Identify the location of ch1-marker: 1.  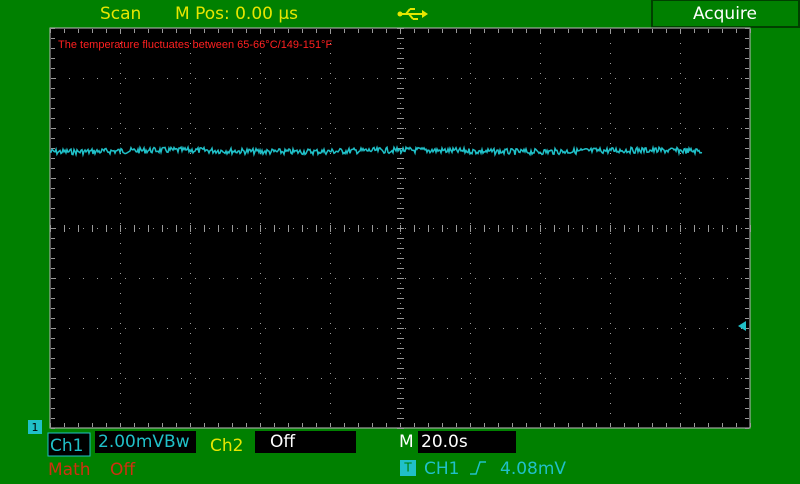
(35, 427).